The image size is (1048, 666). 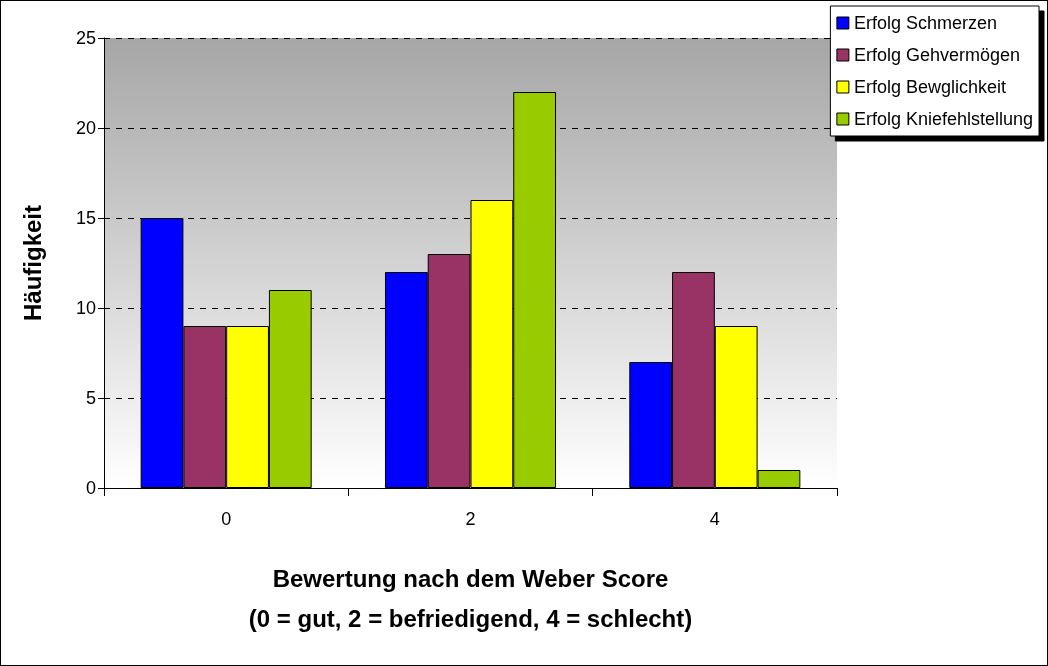 I want to click on legend-label: Erfolg Gehvermögen, so click(x=936, y=55).